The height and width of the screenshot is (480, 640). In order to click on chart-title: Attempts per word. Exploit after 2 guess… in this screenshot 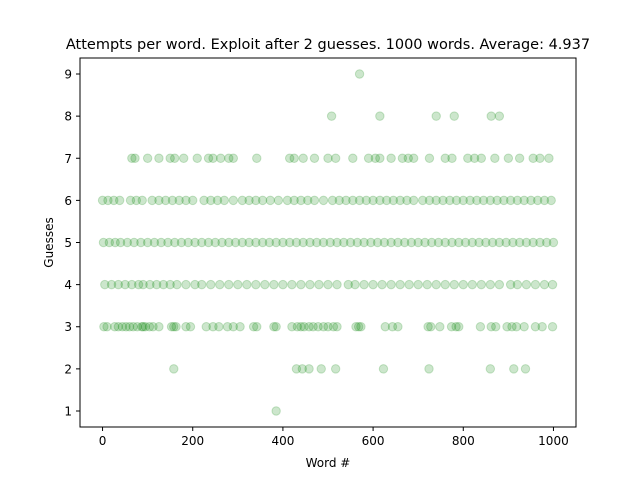, I will do `click(328, 45)`.